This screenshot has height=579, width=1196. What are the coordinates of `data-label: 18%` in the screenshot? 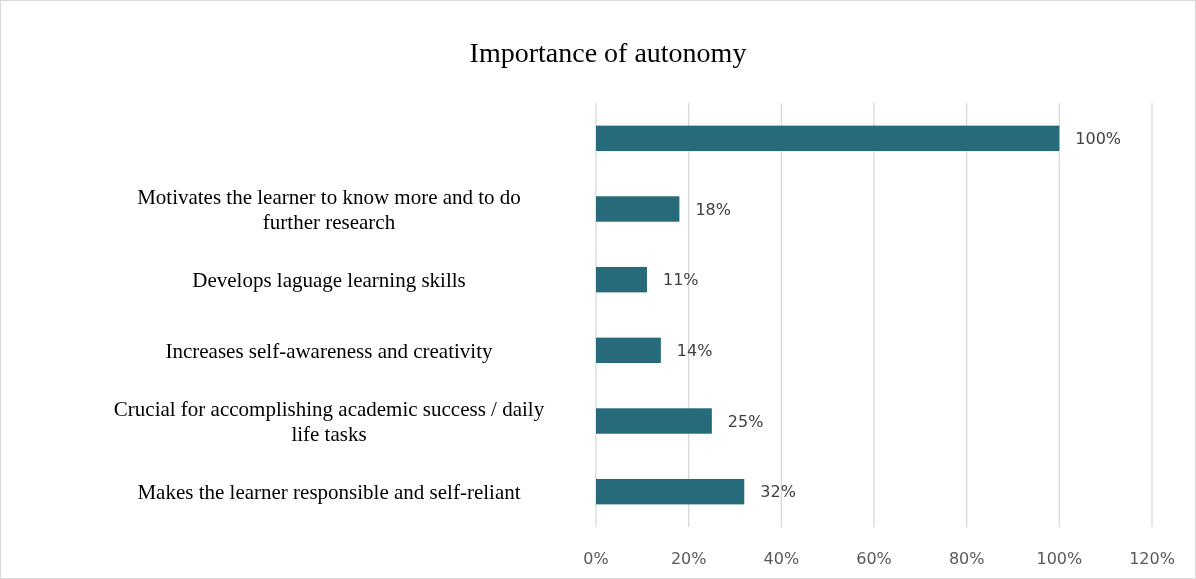 It's located at (713, 209).